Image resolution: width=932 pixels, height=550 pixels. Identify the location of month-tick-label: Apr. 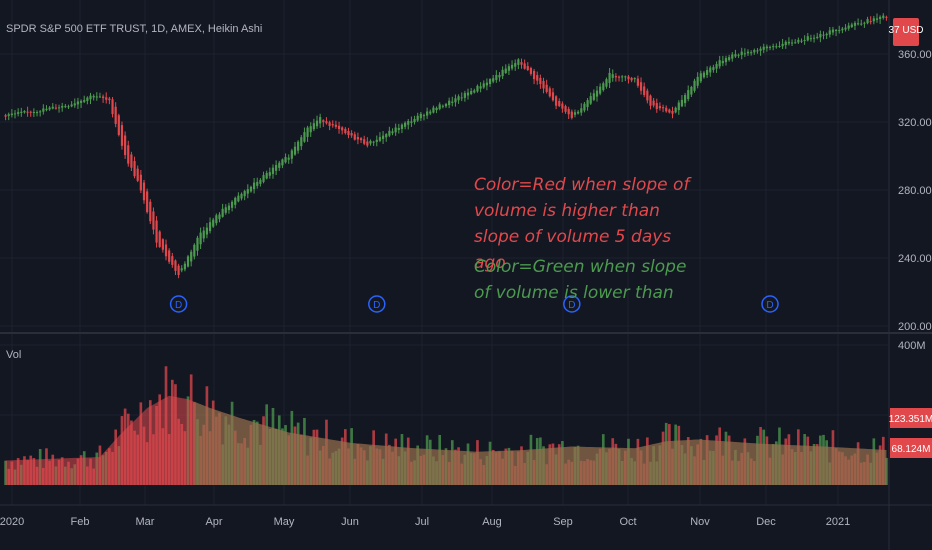
(213, 522).